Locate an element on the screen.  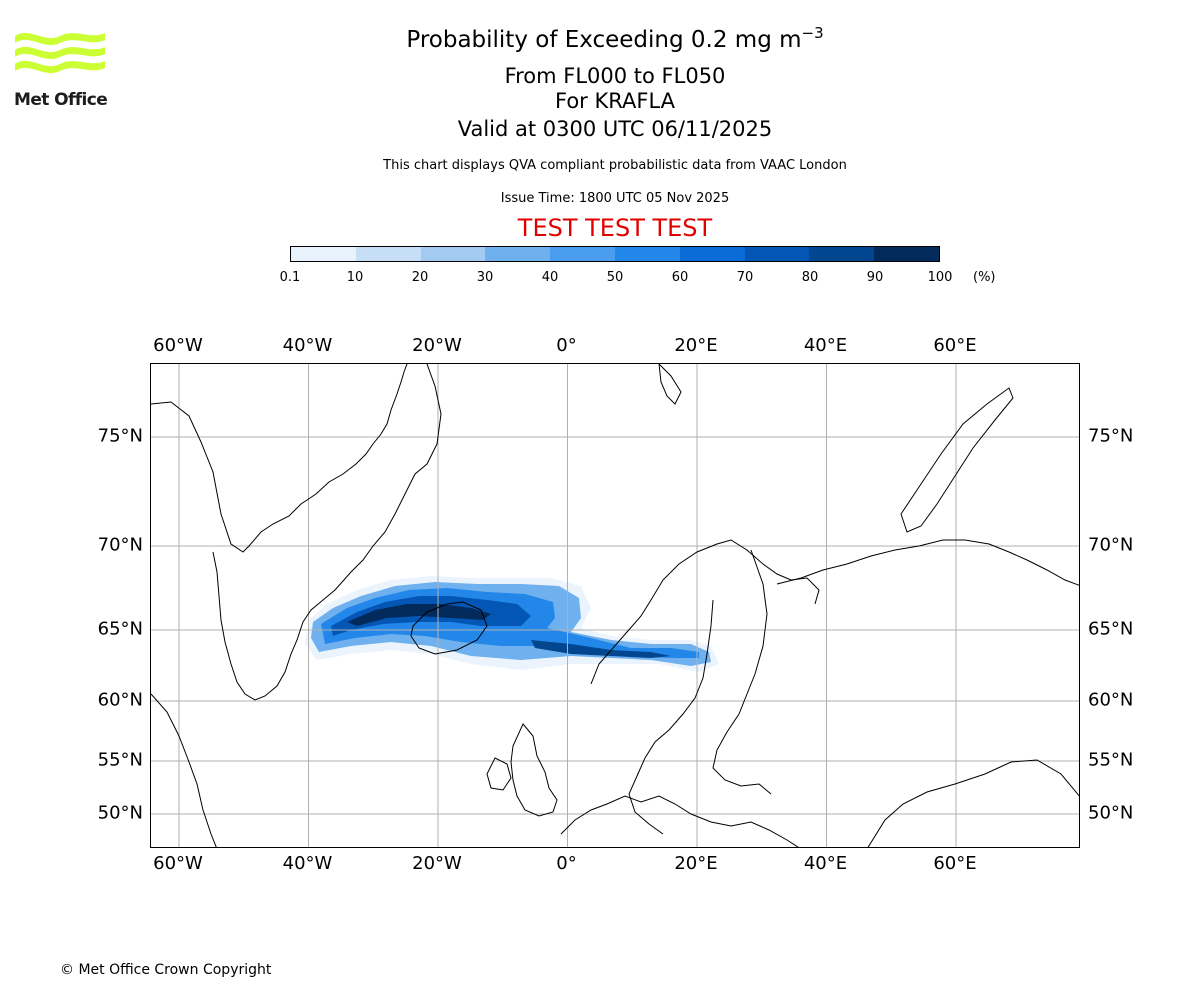
latitude-label-right: 55°N is located at coordinates (1111, 760).